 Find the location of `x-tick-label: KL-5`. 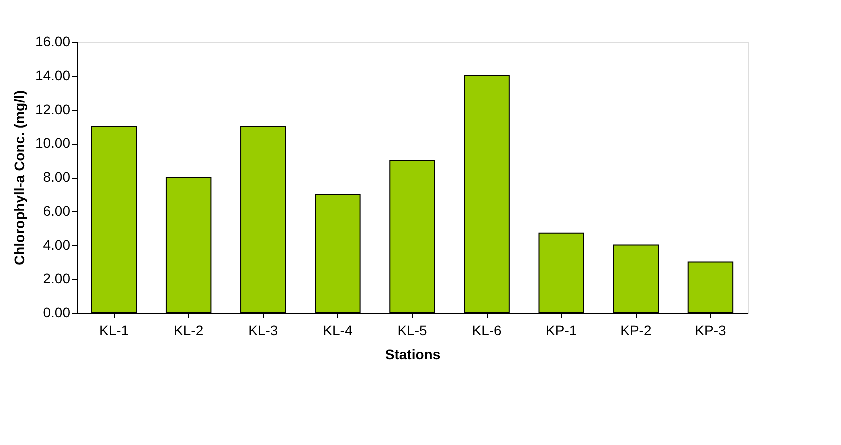

x-tick-label: KL-5 is located at coordinates (413, 330).